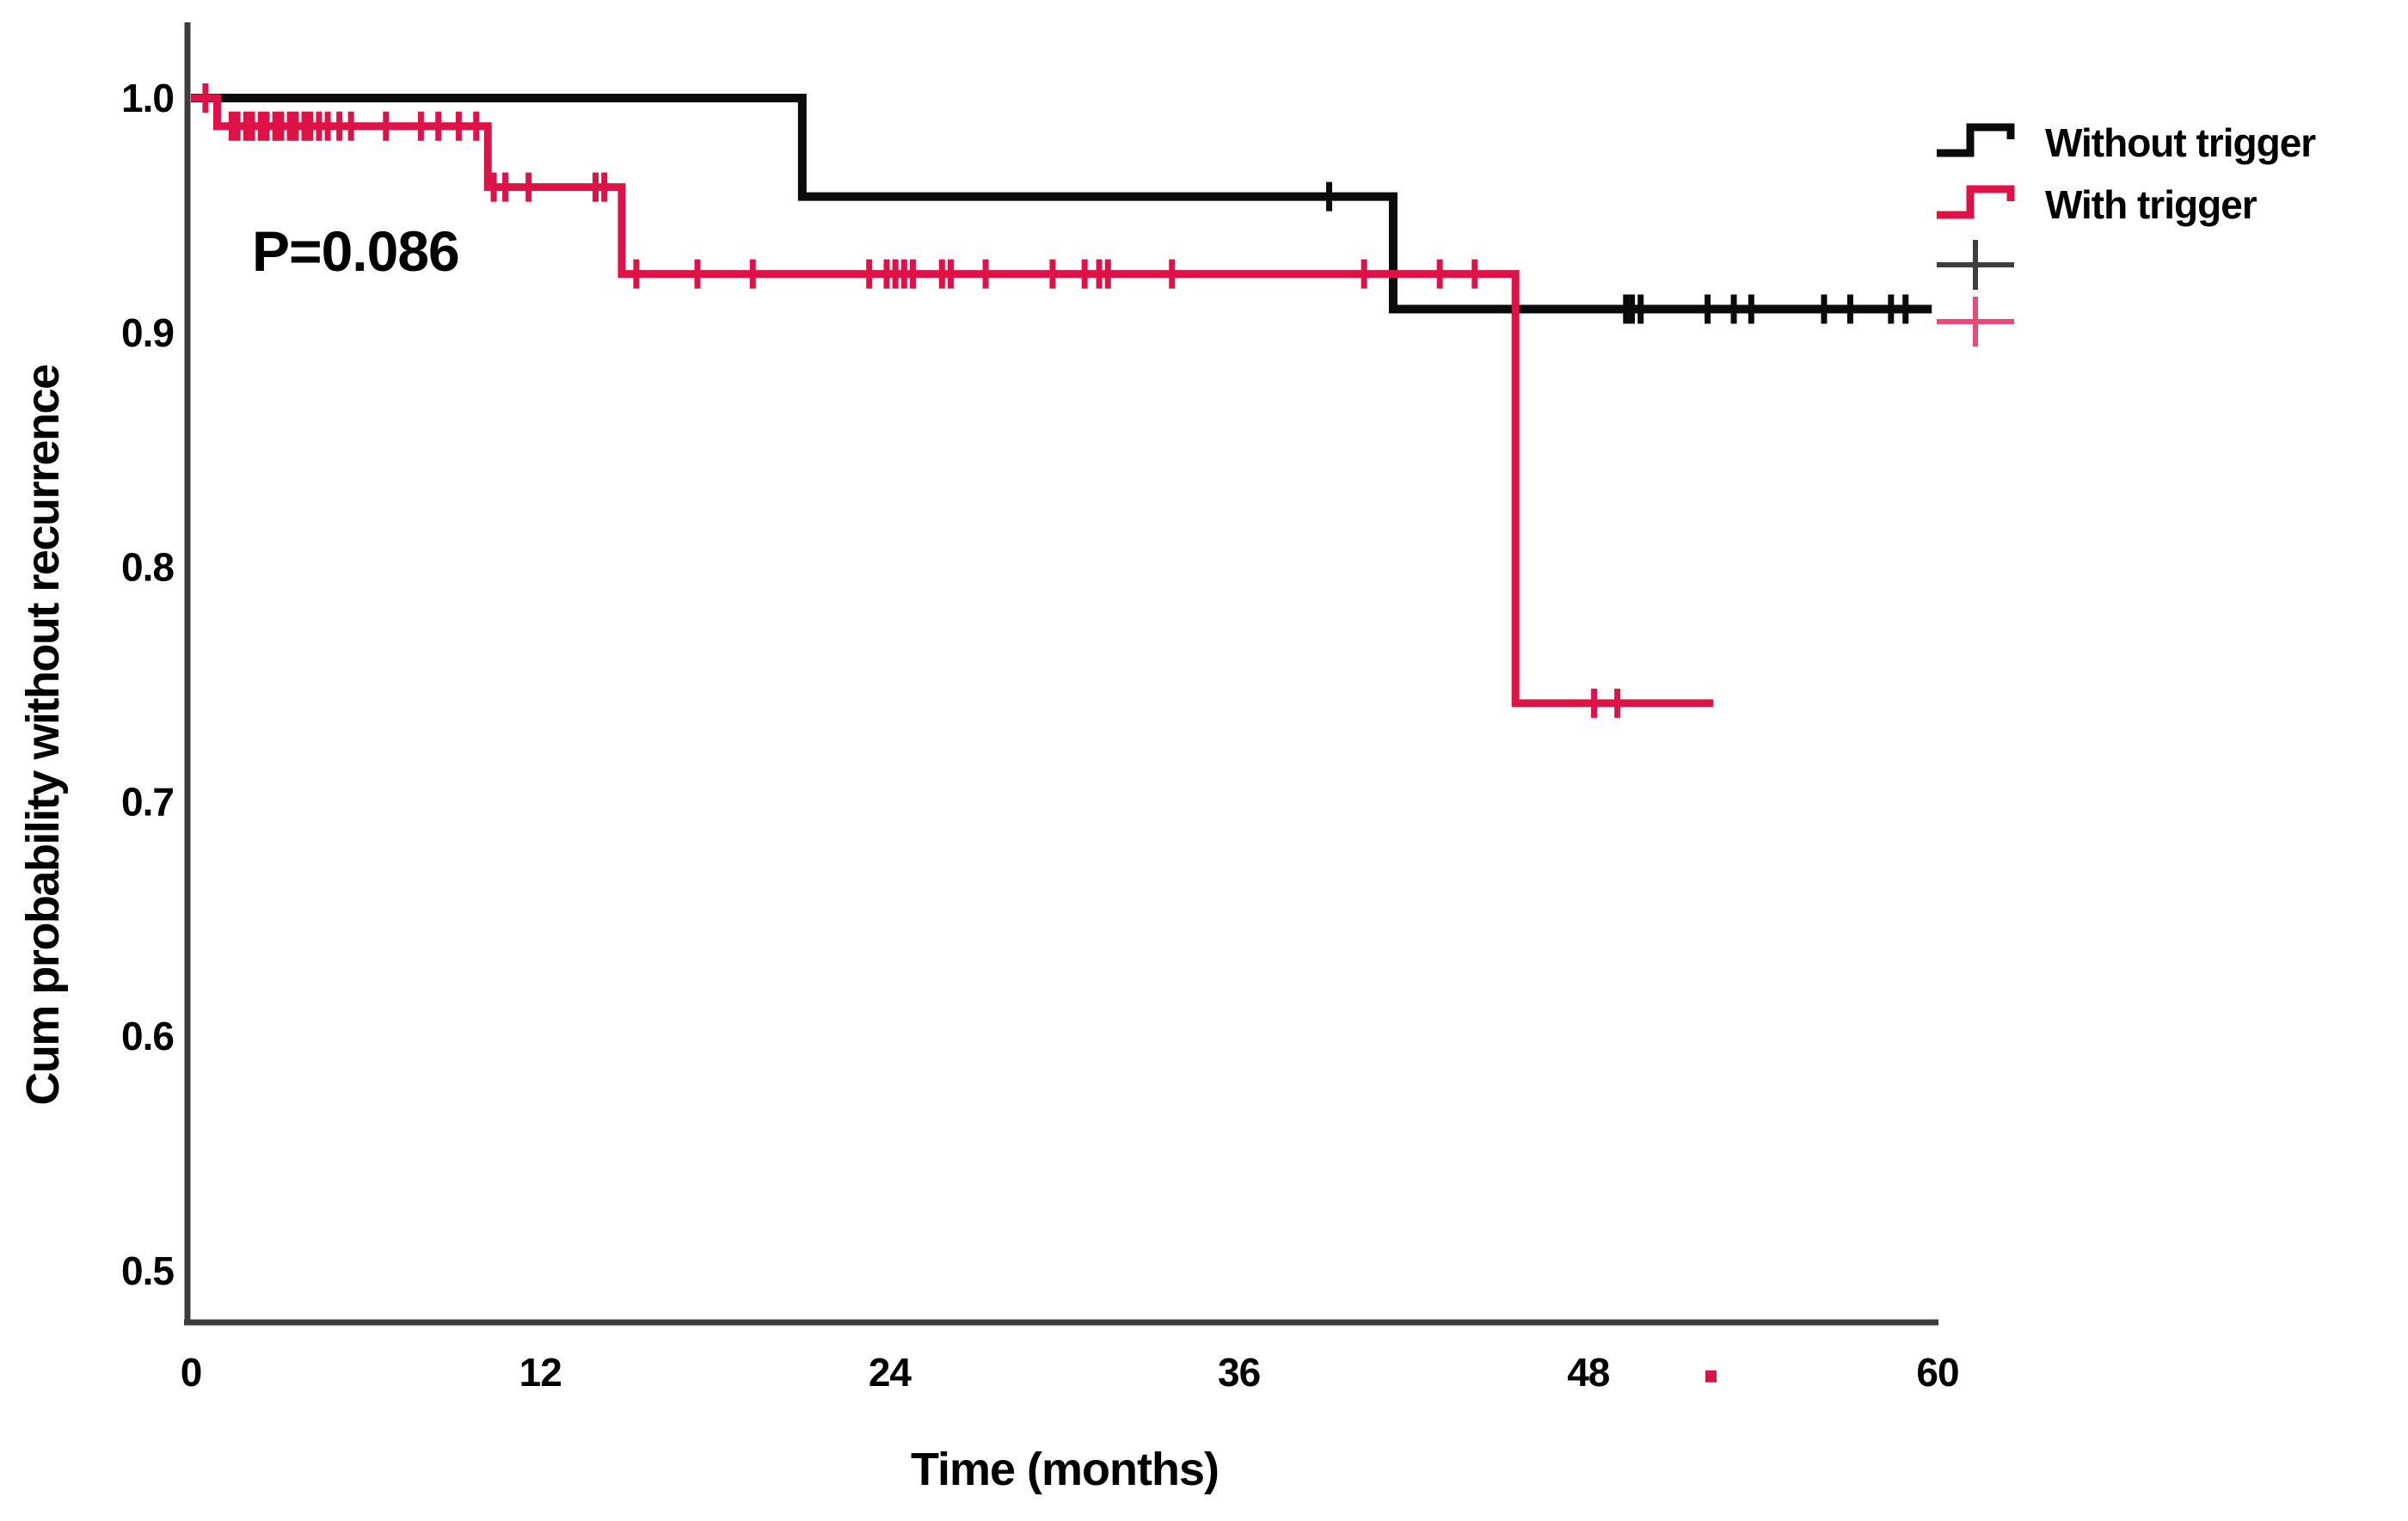  I want to click on x-tick-label: 48, so click(1589, 1372).